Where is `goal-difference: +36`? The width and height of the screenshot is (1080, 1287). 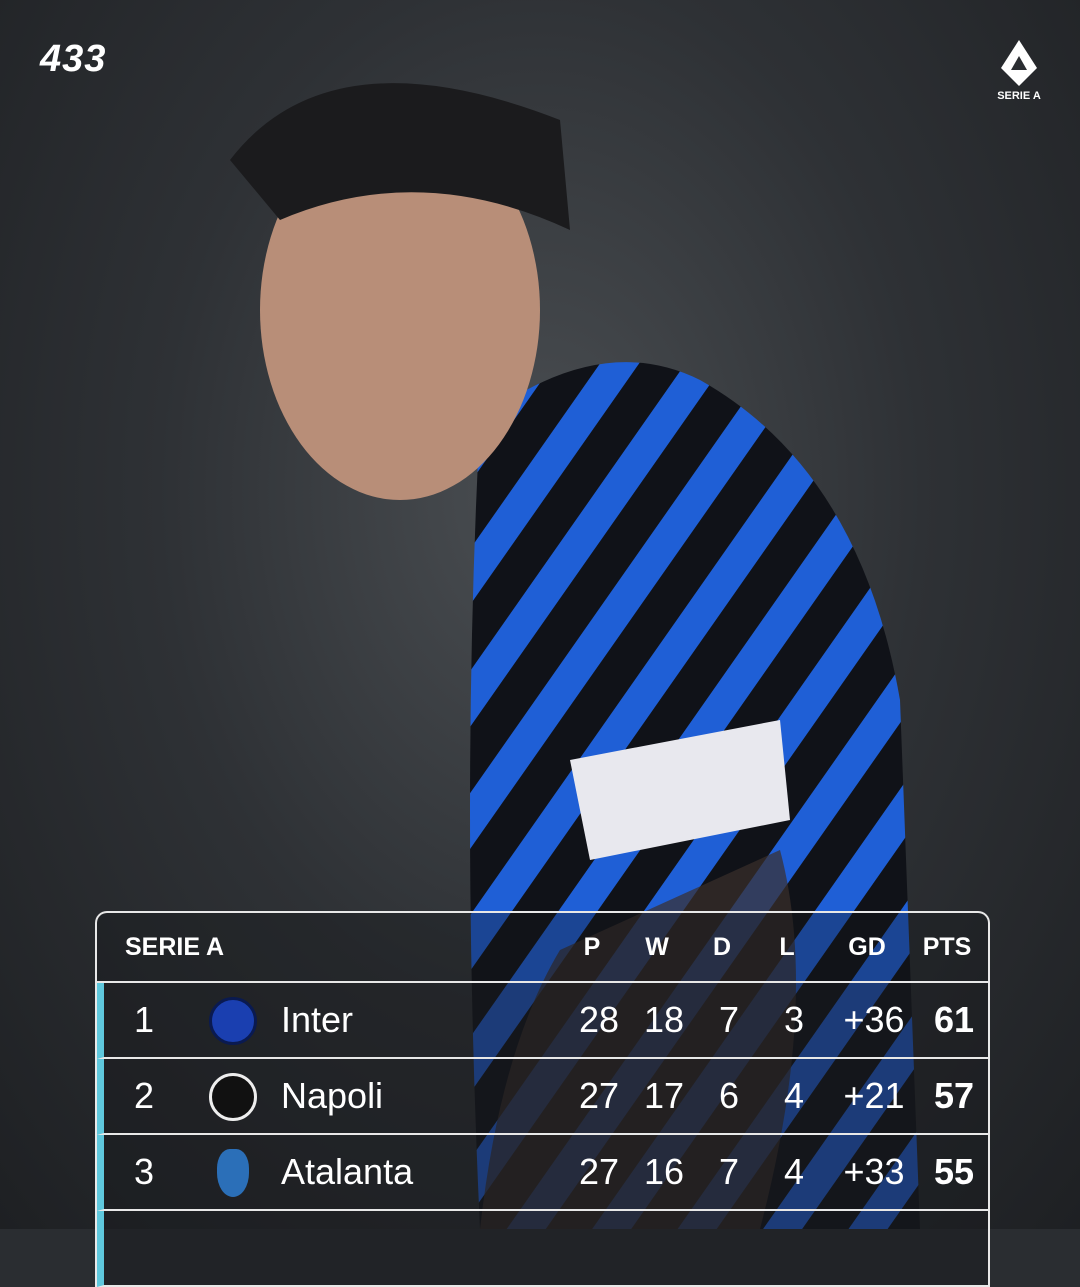 goal-difference: +36 is located at coordinates (874, 1019).